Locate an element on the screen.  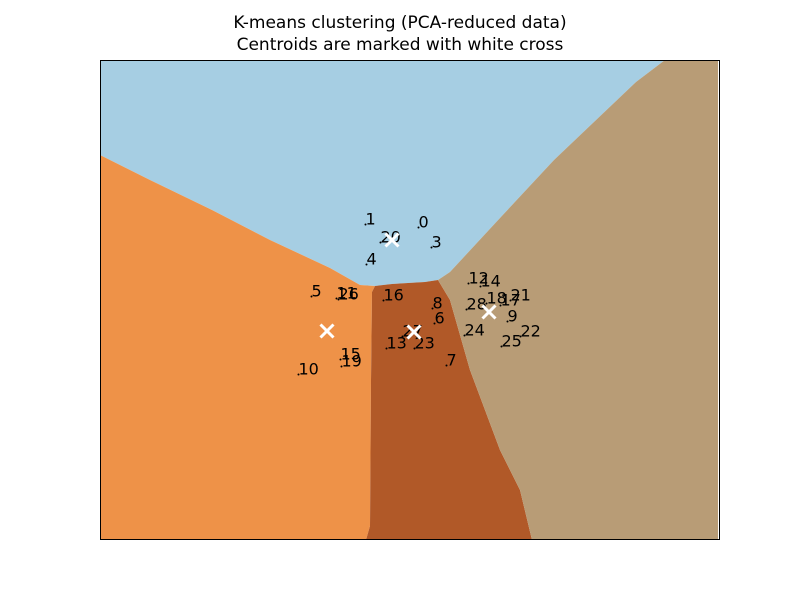
data-point-label: 26 is located at coordinates (349, 294).